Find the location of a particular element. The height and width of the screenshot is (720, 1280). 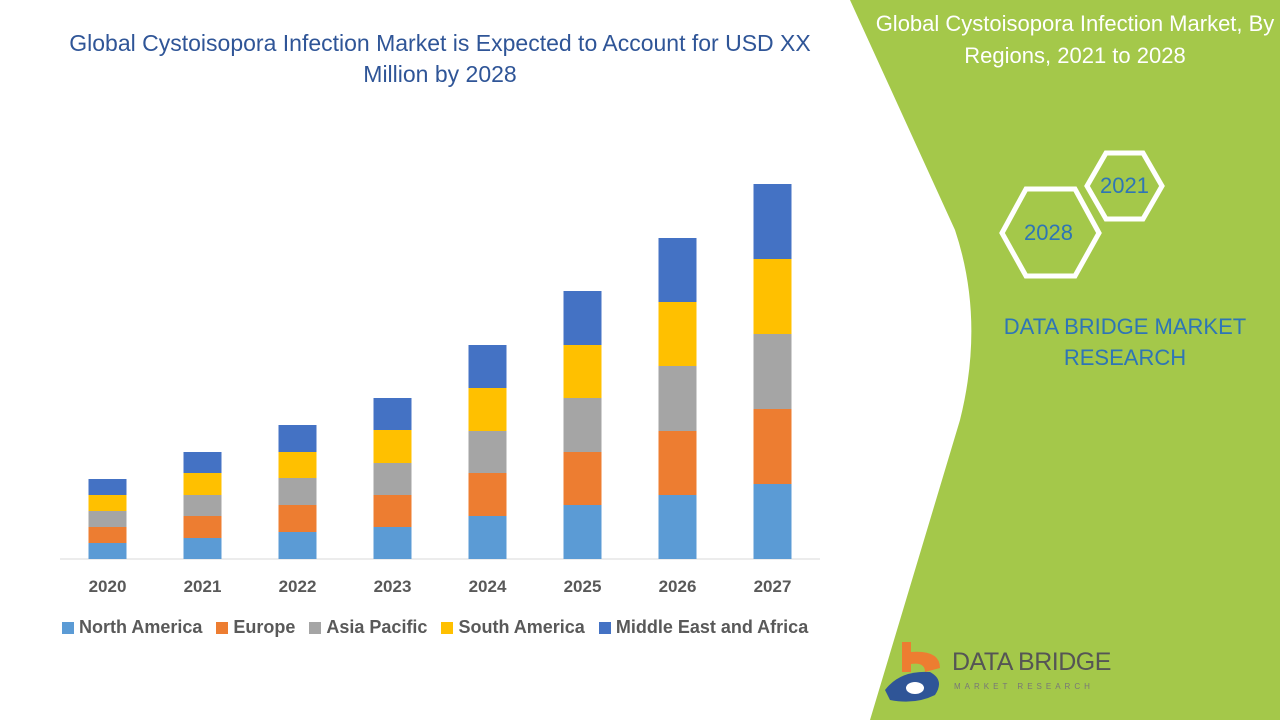

legend-label: South America is located at coordinates (521, 627).